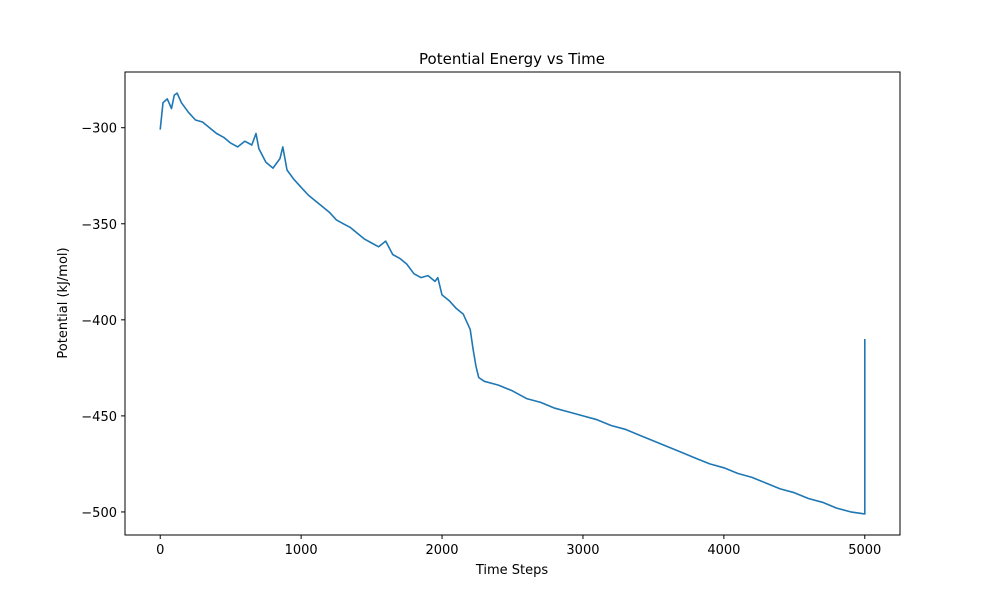  What do you see at coordinates (99, 321) in the screenshot?
I see `y-tick-label: −400` at bounding box center [99, 321].